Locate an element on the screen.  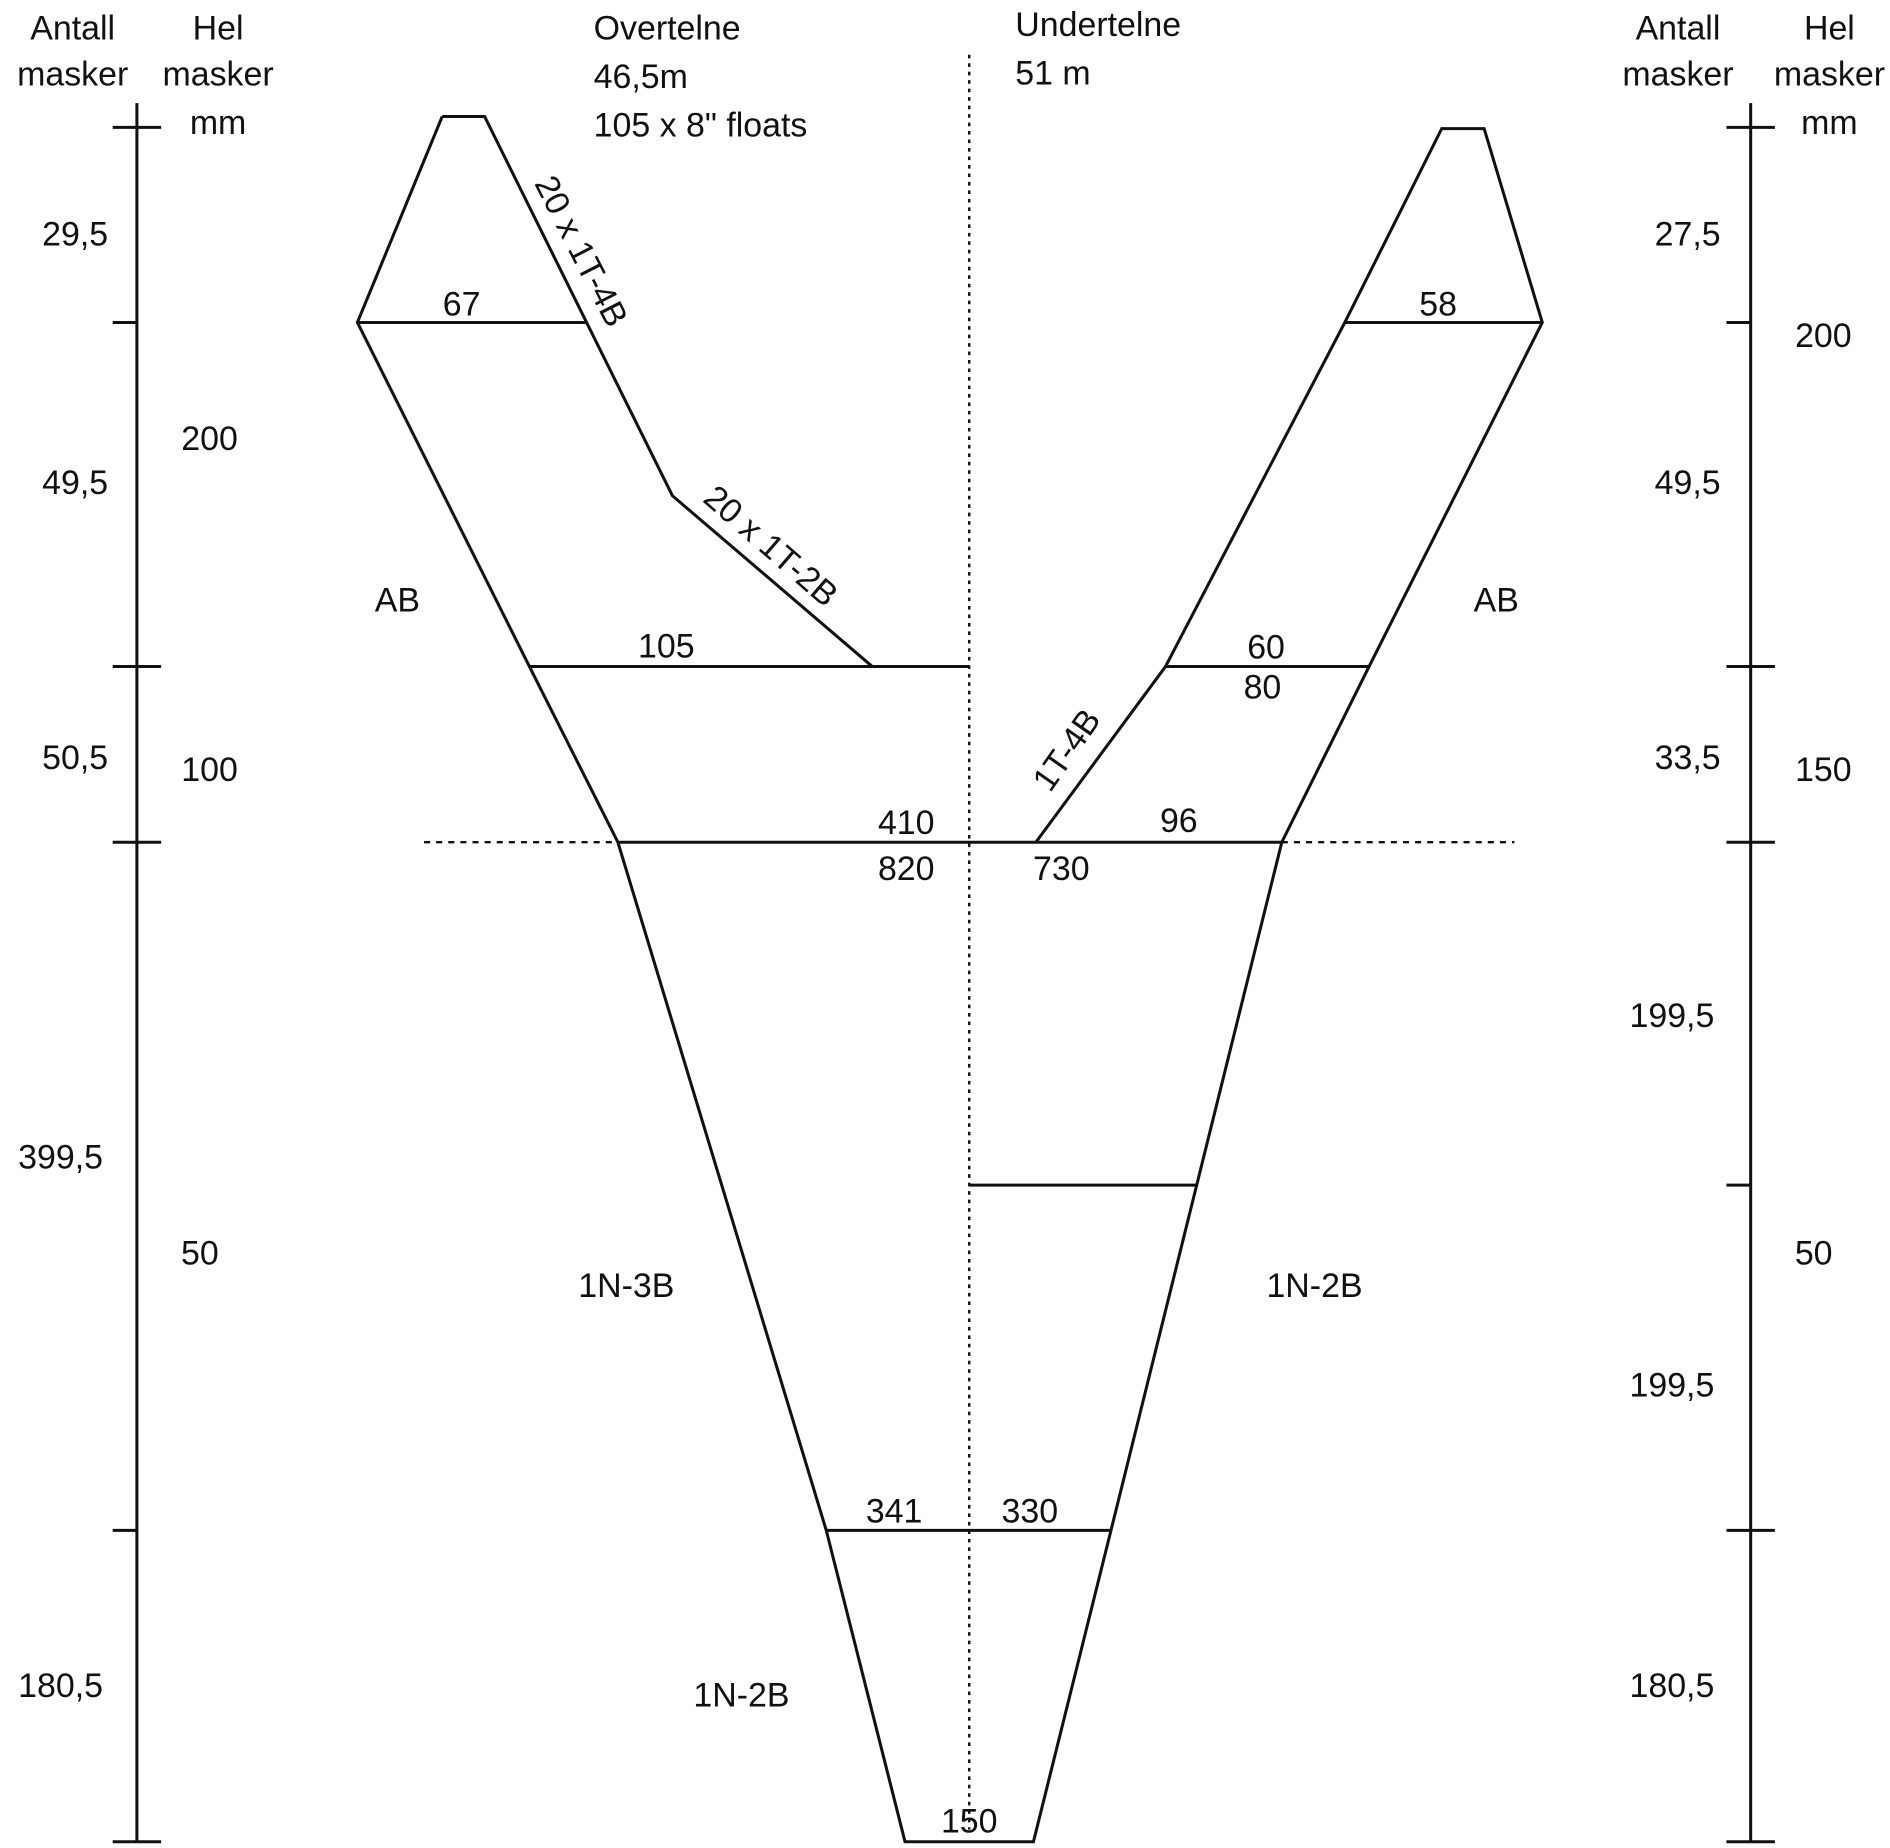
mesh-count: 27,5 is located at coordinates (1688, 234).